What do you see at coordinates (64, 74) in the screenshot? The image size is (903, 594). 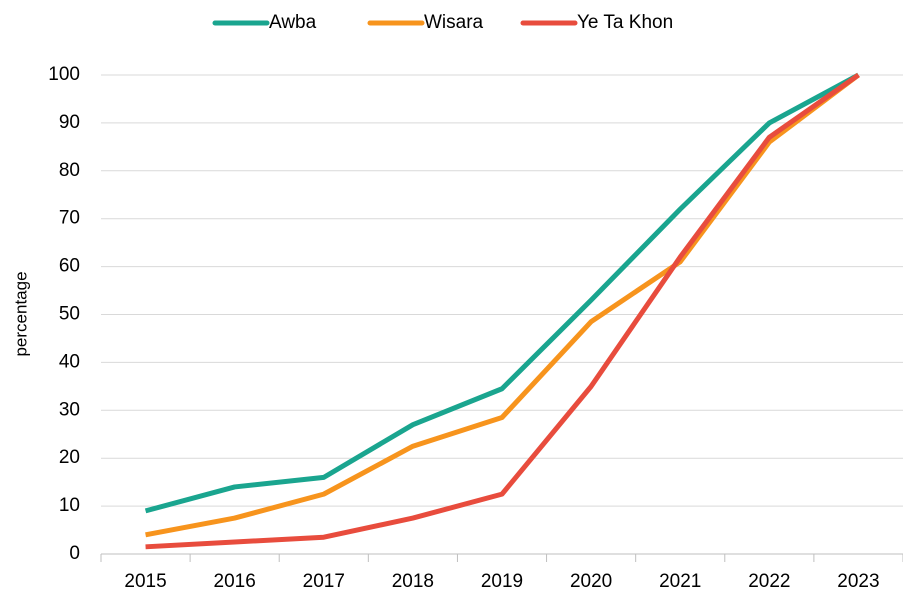 I see `y-tick-label: 100` at bounding box center [64, 74].